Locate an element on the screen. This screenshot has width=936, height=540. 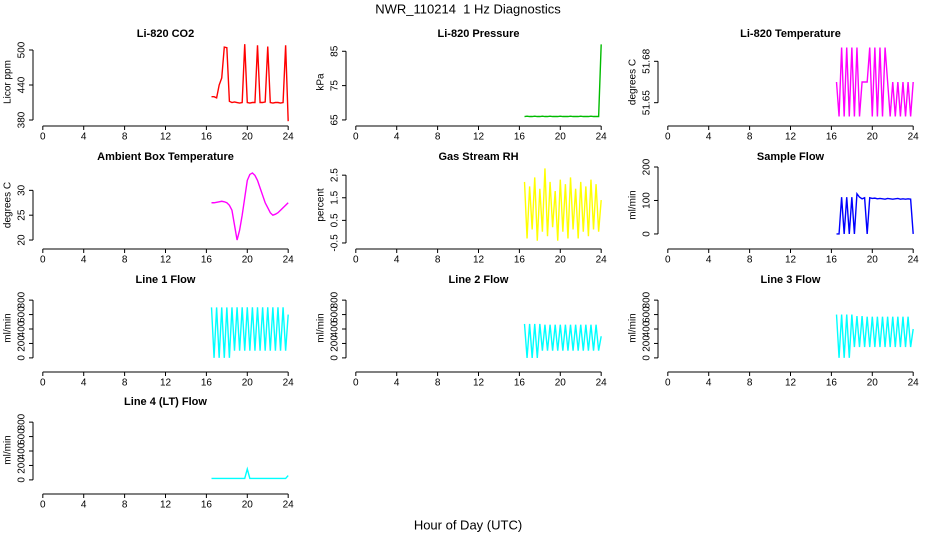
panel: Li-820 CO2 Licor ppm 0 4 8 12 16 20 24 380 440 500 is located at coordinates (149, 85).